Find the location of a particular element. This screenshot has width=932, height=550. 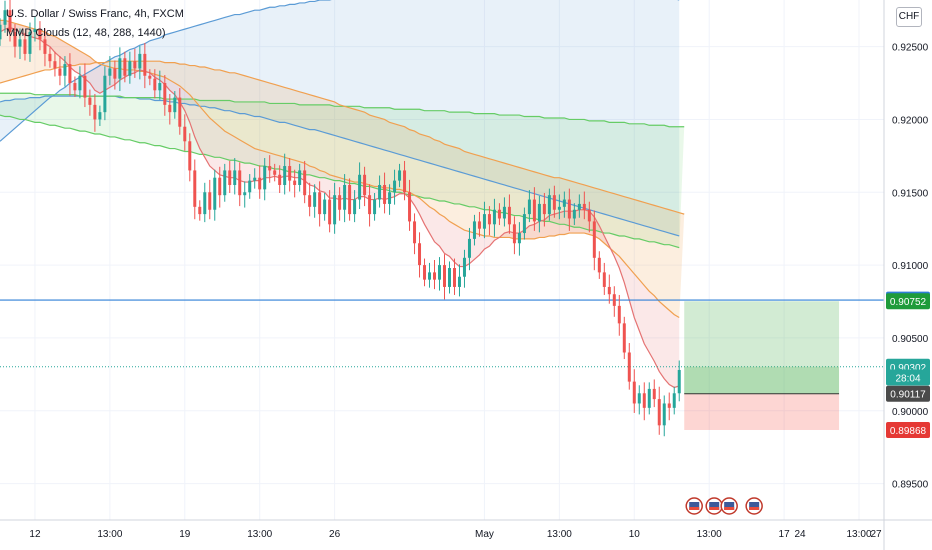

price-label: 28:04 is located at coordinates (907, 379).